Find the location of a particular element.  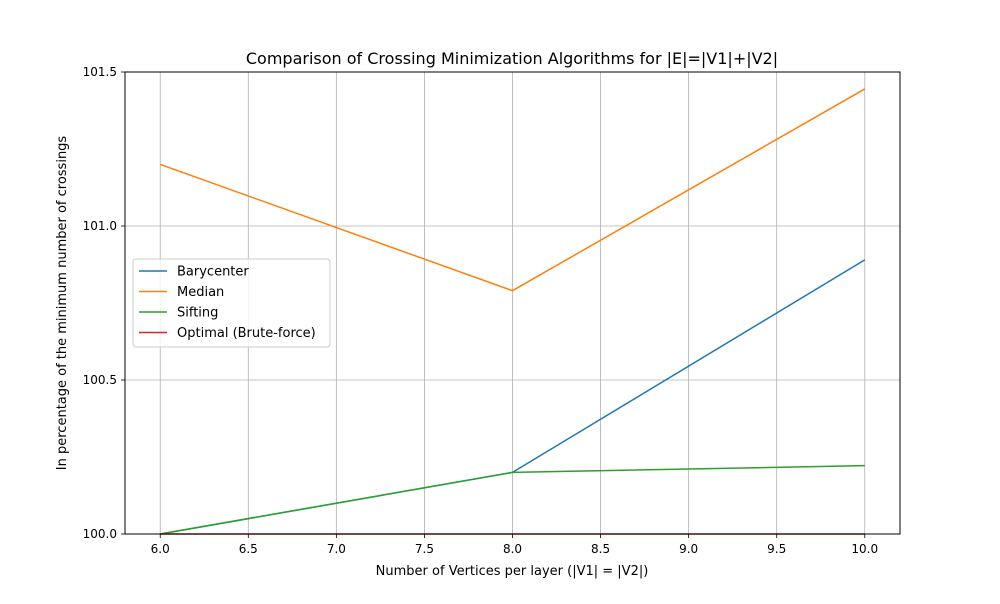

legend-label: Median is located at coordinates (200, 292).